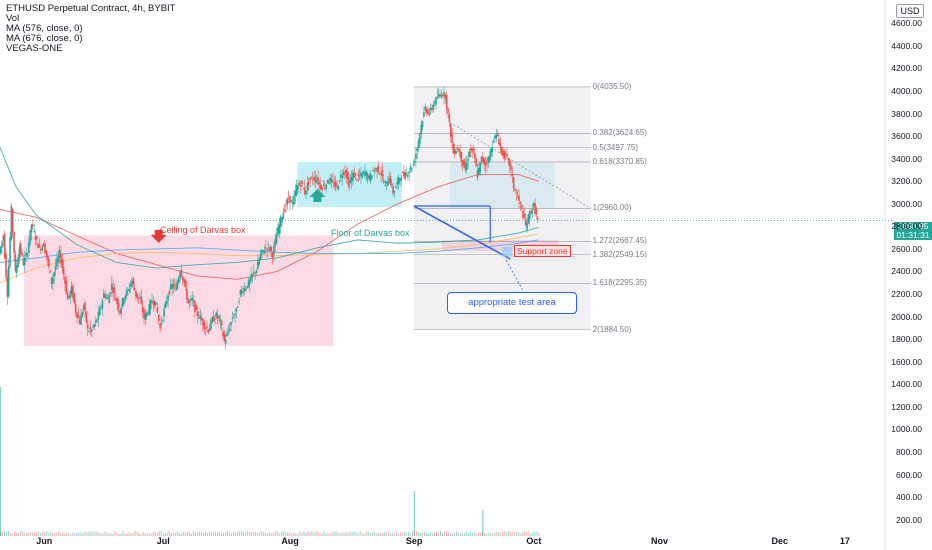  Describe the element at coordinates (203, 230) in the screenshot. I see `ceiling-annotation: Ceiling of Darvas box` at that location.